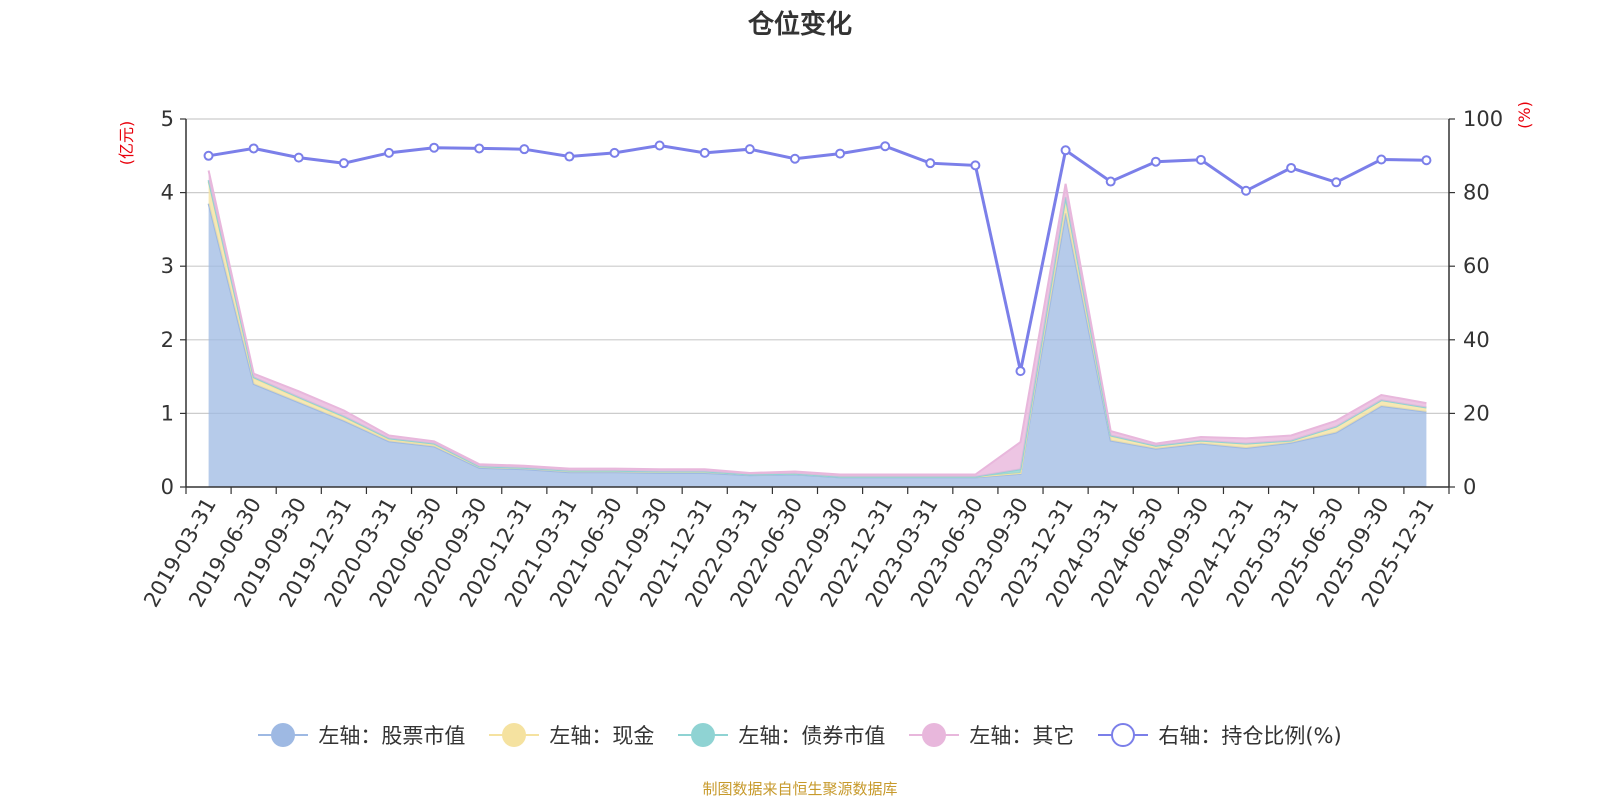  Describe the element at coordinates (602, 736) in the screenshot. I see `legend-label: 左轴：现金` at that location.